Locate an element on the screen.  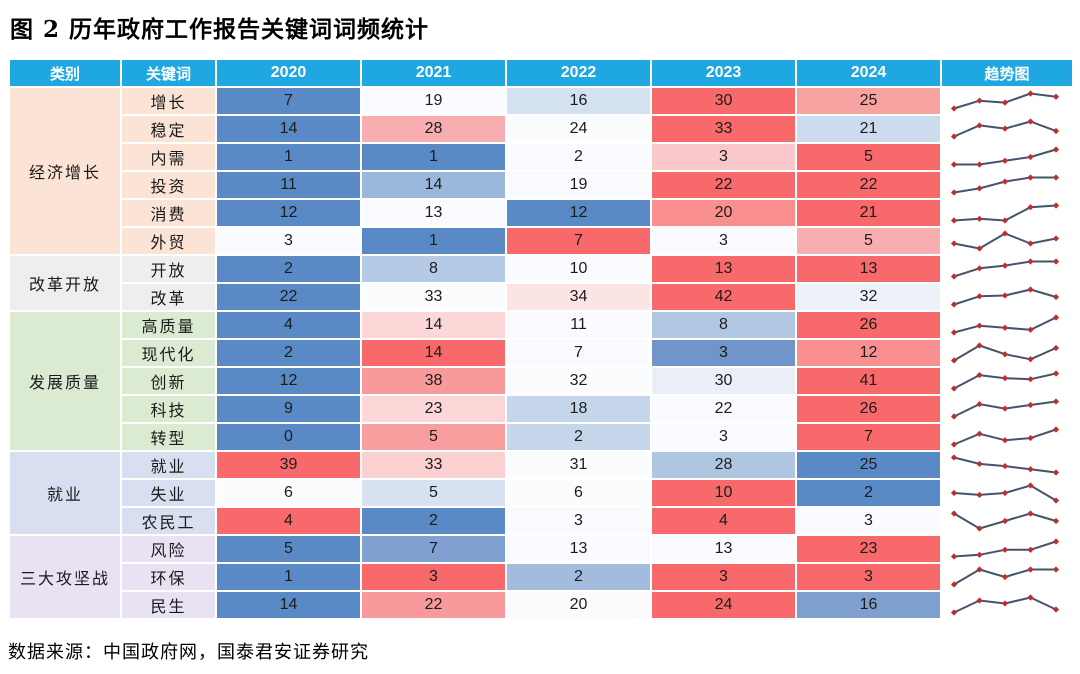
trend-cell-科技 is located at coordinates (1007, 409).